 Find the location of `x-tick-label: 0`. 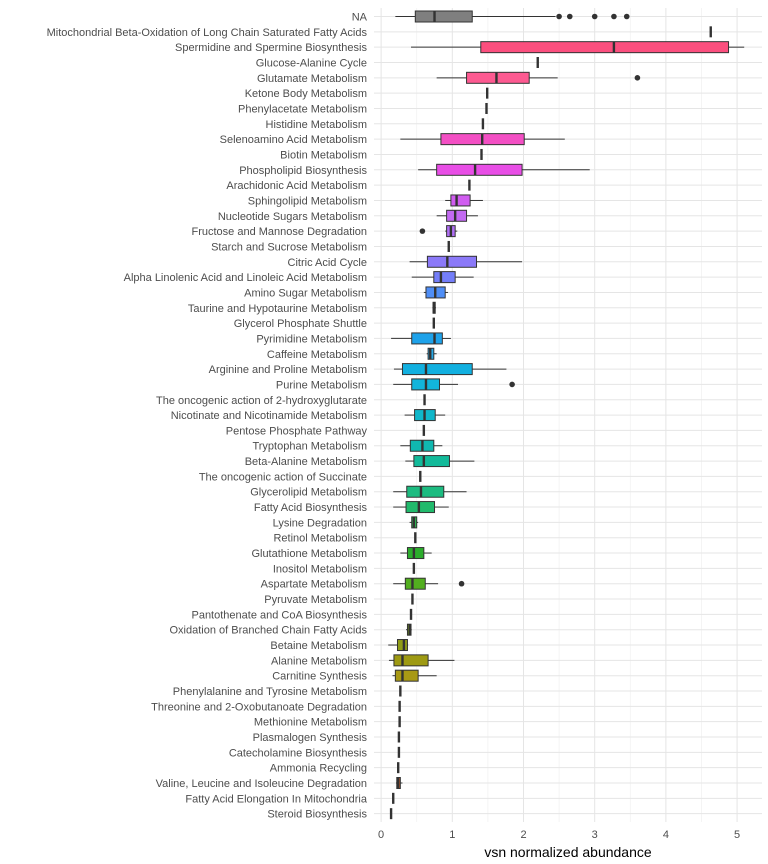

x-tick-label: 0 is located at coordinates (381, 835).